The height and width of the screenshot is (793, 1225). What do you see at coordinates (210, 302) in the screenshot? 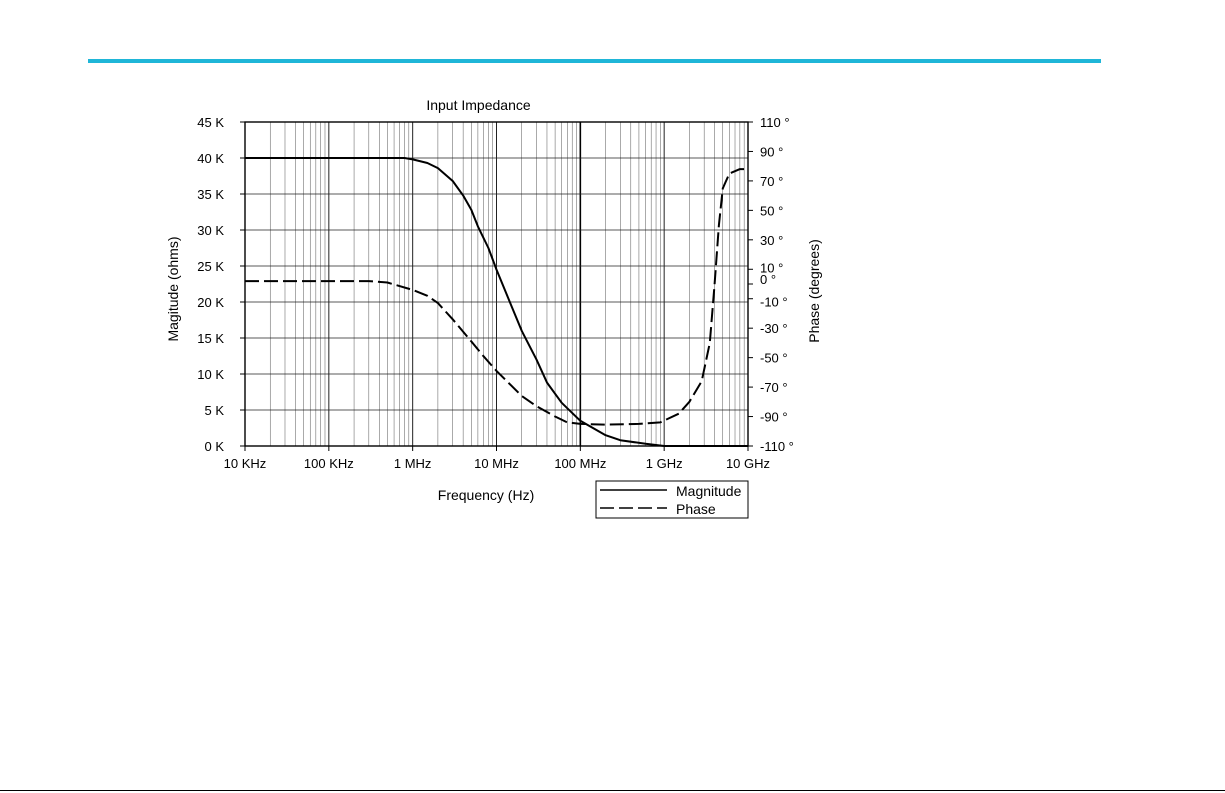
I see `y-left-tick-label: 20 K` at bounding box center [210, 302].